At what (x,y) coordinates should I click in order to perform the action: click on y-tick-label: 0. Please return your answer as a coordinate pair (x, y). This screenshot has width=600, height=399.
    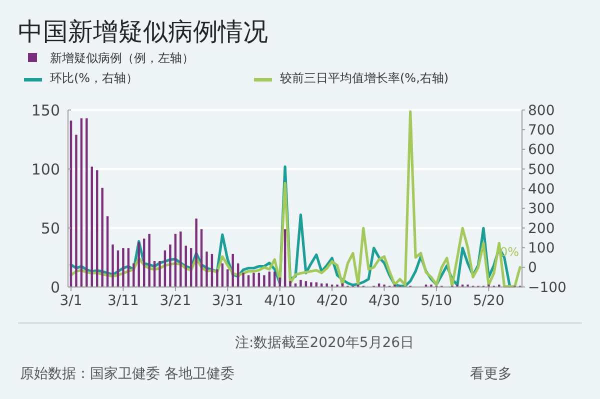
    Looking at the image, I should click on (55, 287).